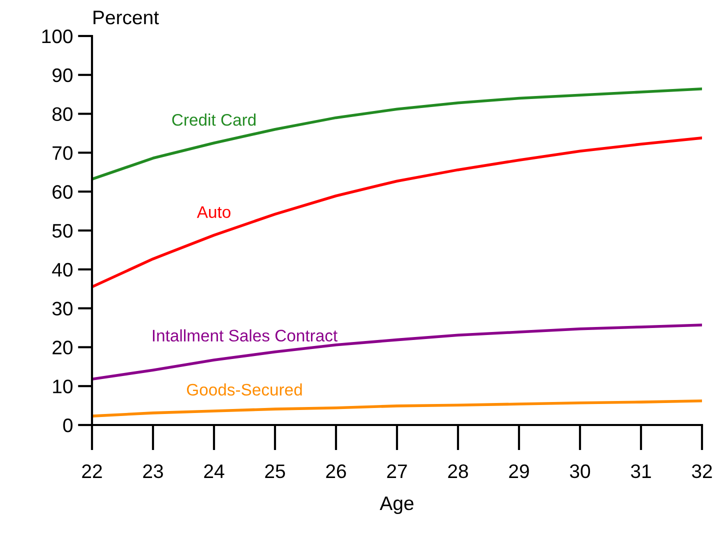  I want to click on series-label: Intallment Sales Contract, so click(245, 335).